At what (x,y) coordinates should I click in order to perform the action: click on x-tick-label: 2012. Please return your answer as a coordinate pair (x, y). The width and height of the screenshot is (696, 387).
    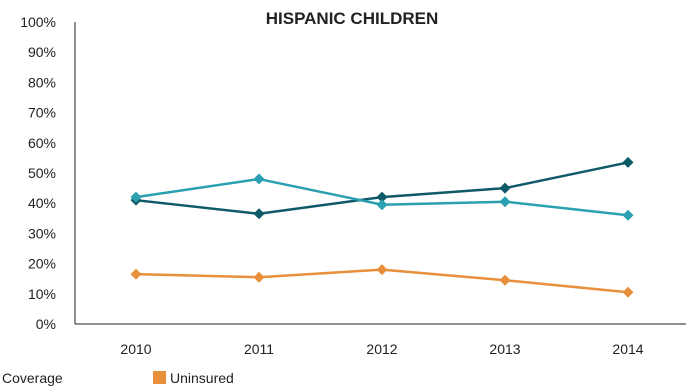
    Looking at the image, I should click on (381, 349).